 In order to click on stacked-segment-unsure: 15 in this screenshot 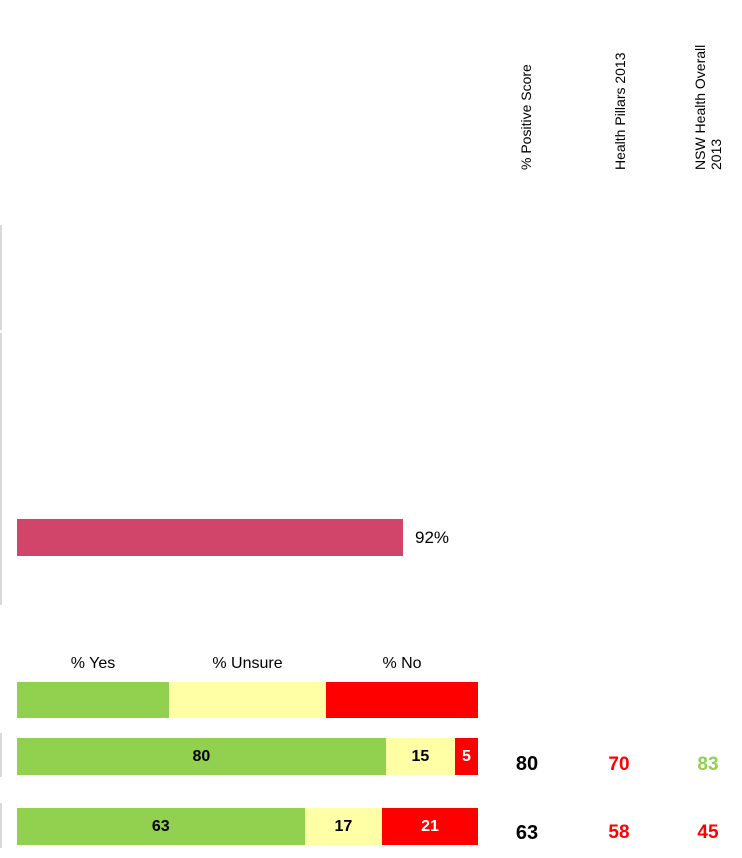, I will do `click(420, 756)`.